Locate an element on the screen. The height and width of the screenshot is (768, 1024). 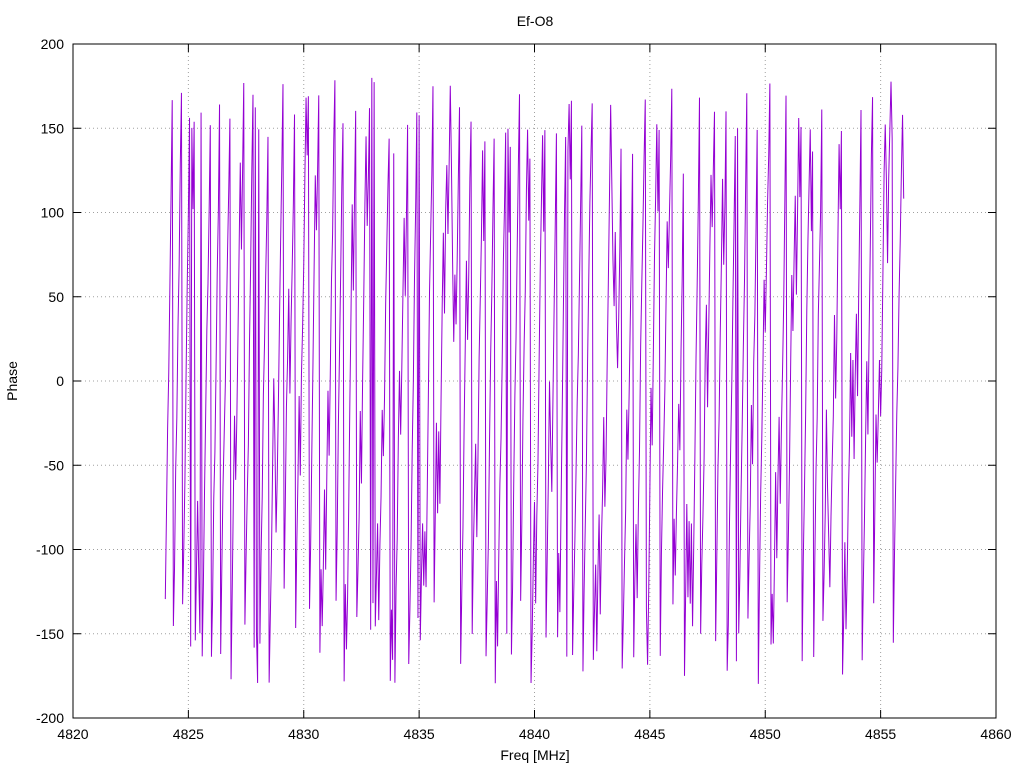
x-tick-labels: 4820 4825 4830 4835 4840 4845 4850 4855 4860 is located at coordinates (534, 734).